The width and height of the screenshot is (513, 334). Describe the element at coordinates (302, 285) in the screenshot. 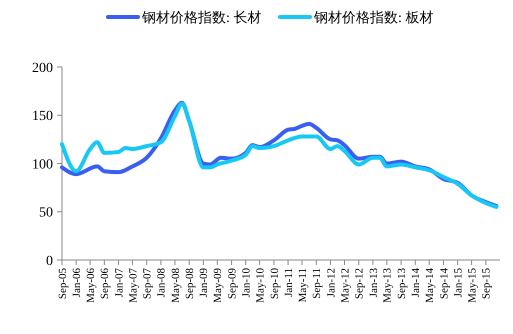

I see `x-tick-label: May-11` at that location.